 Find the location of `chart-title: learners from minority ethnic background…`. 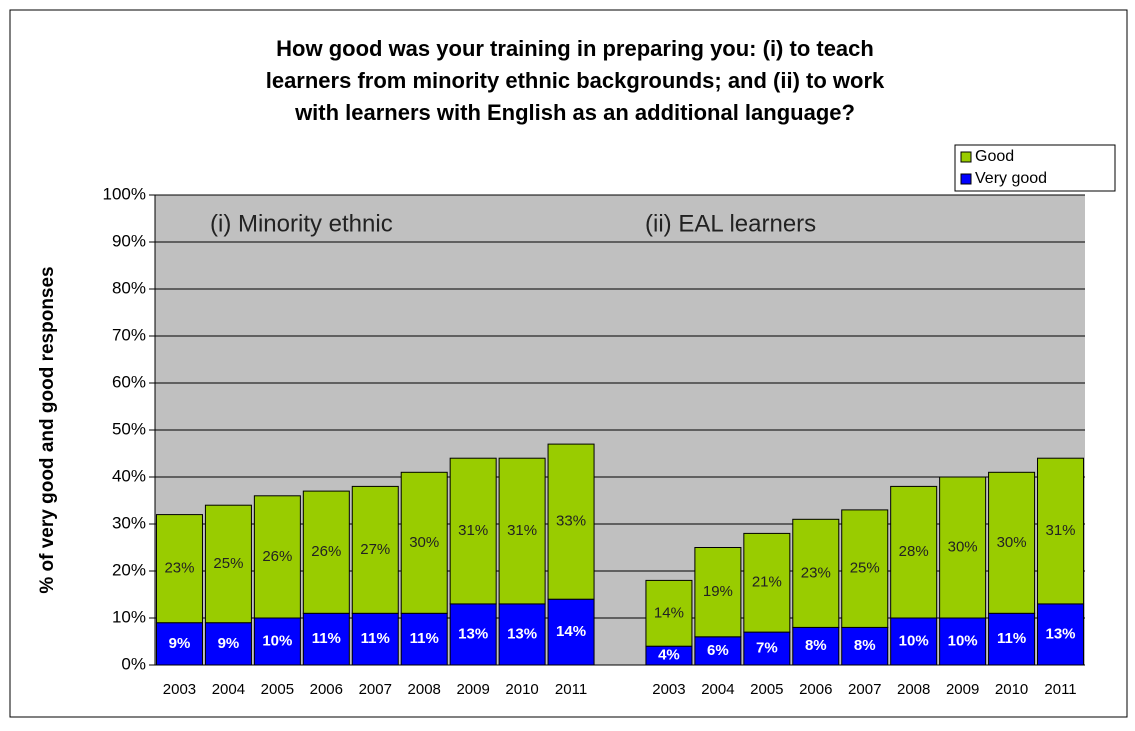

chart-title: learners from minority ethnic background… is located at coordinates (575, 80).